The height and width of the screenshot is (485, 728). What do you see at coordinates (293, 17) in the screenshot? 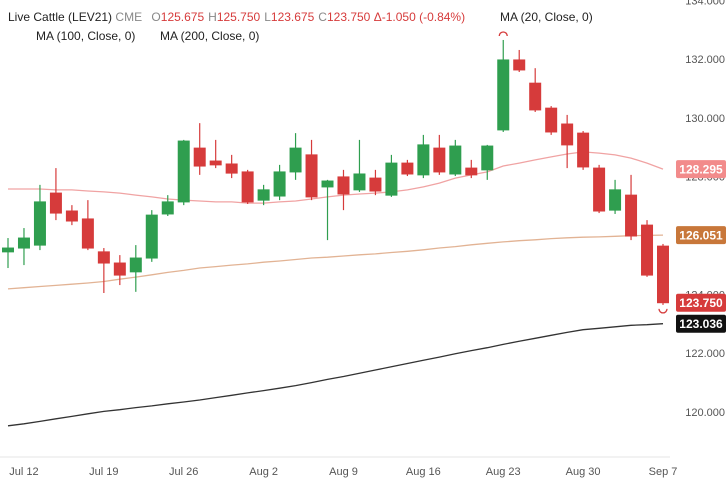
I see `quote-value: 123.675` at bounding box center [293, 17].